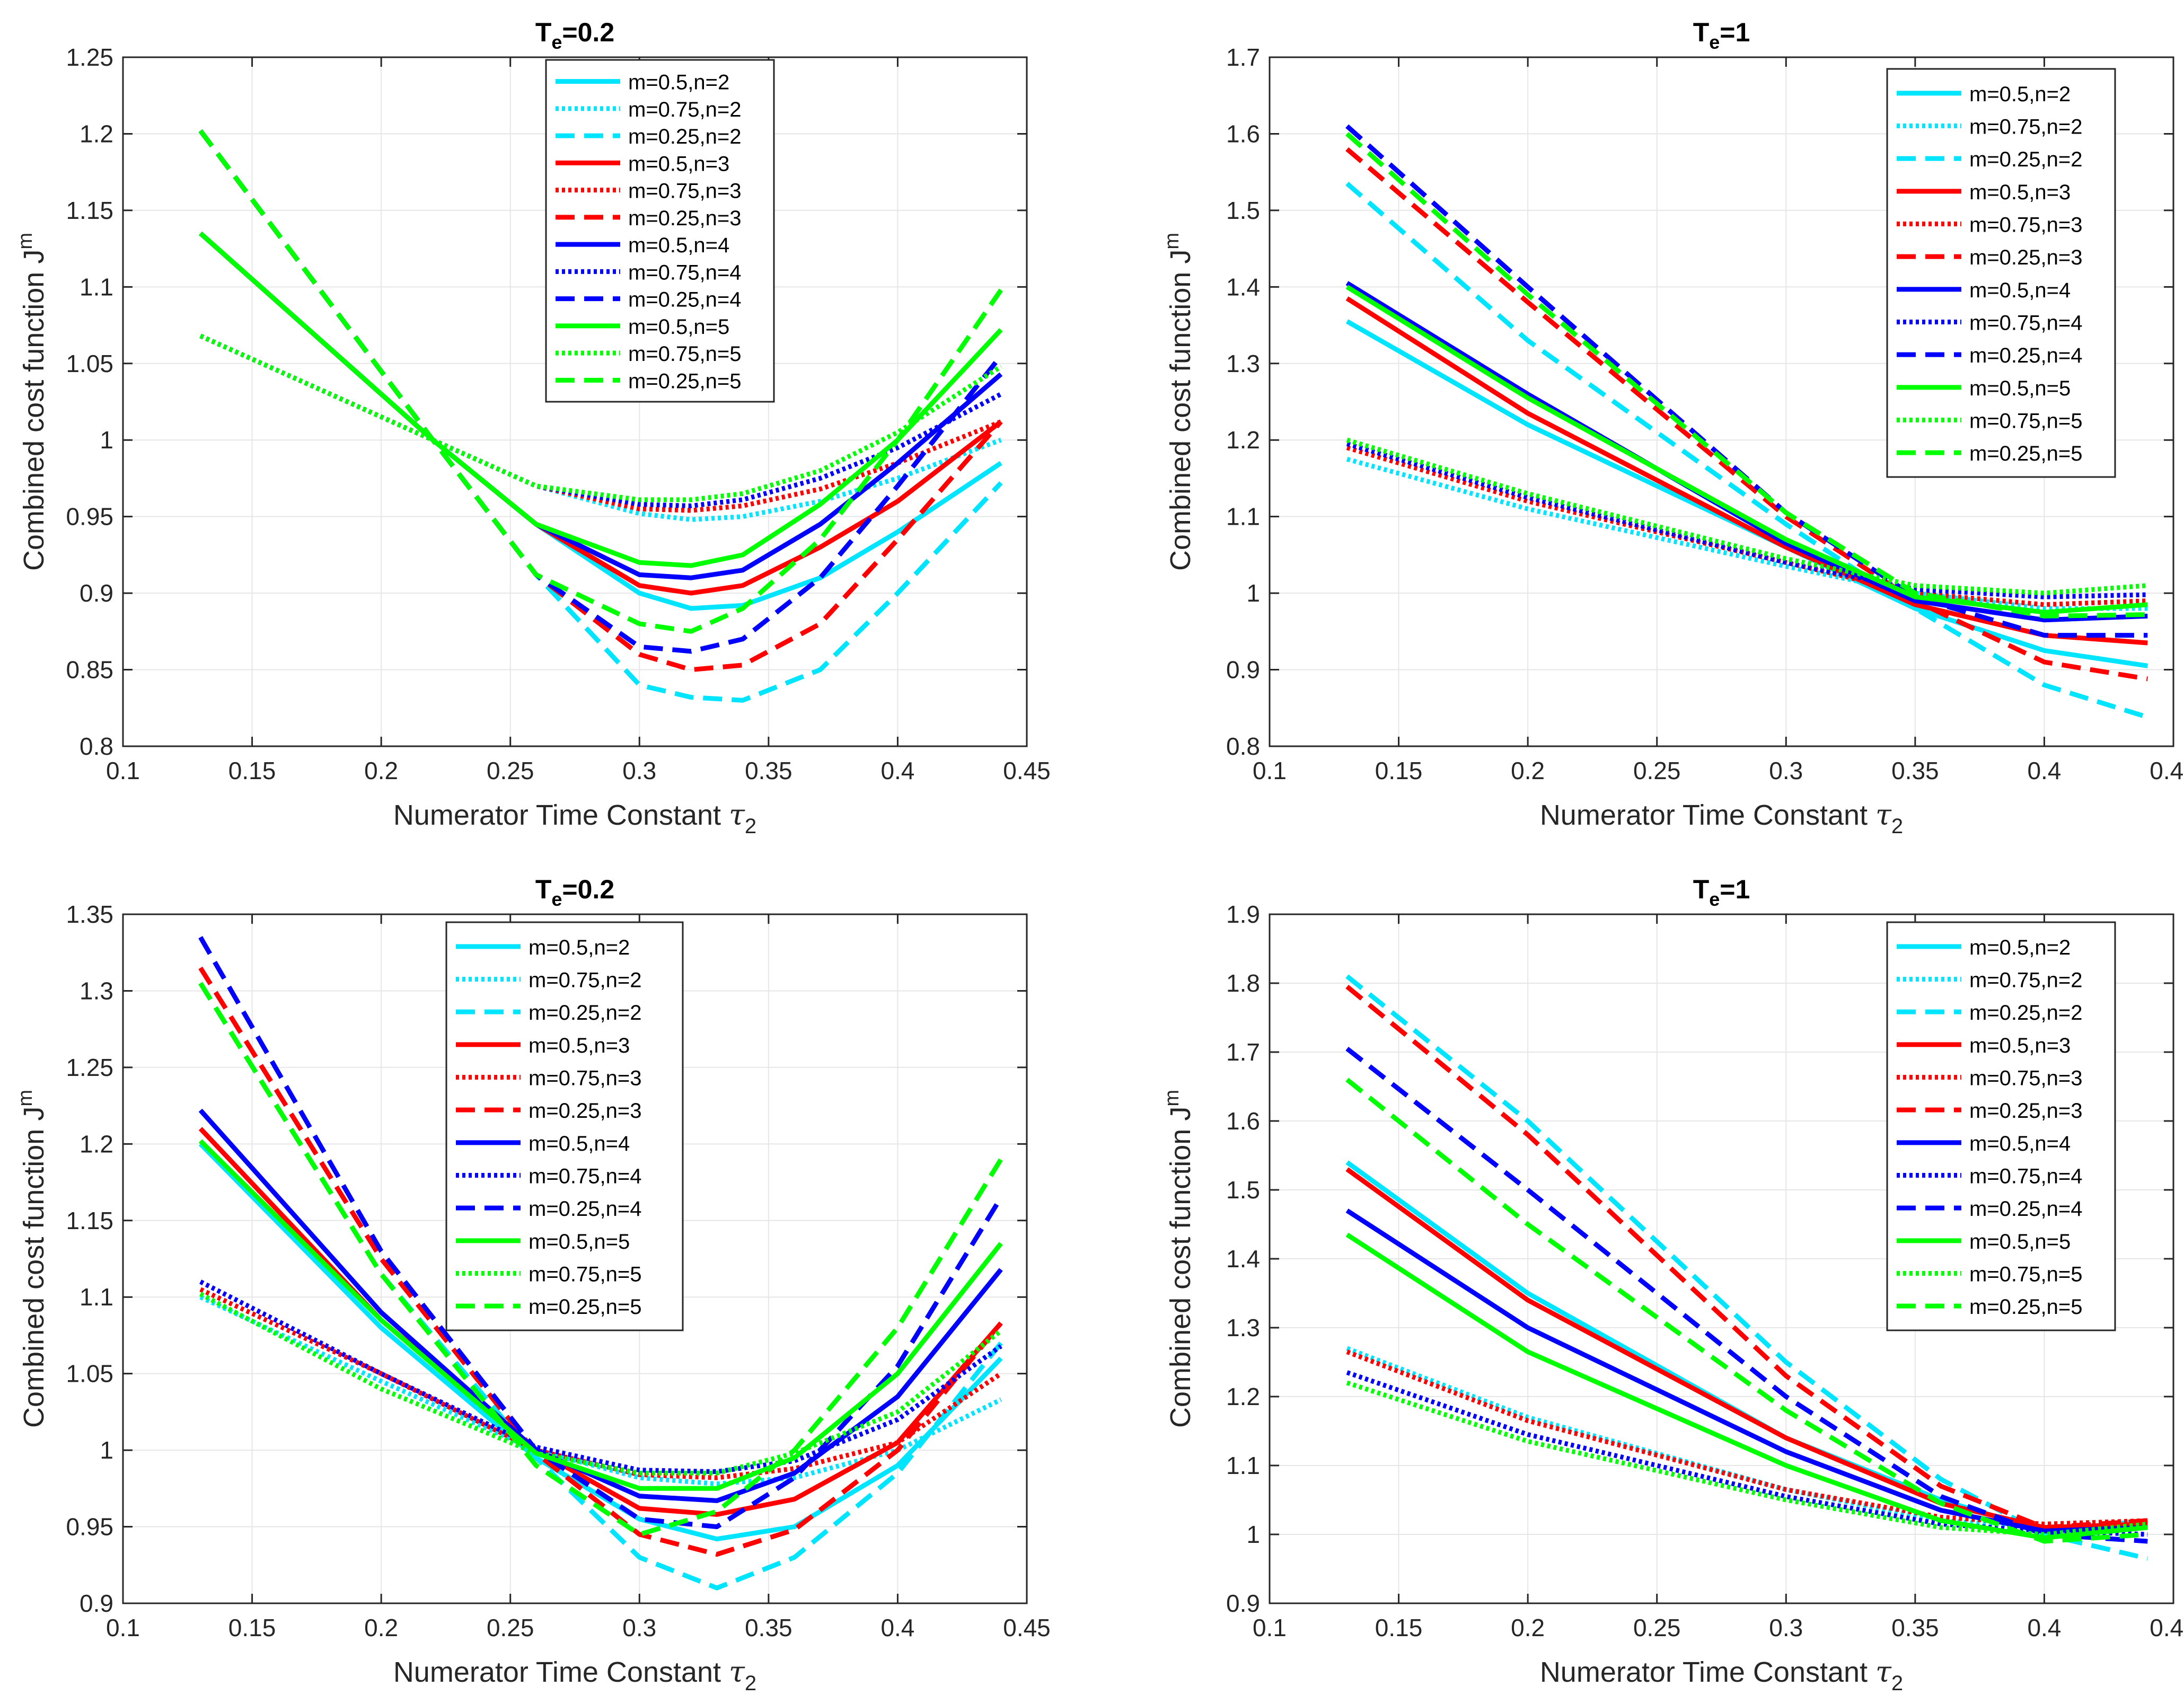 Image resolution: width=2184 pixels, height=1704 pixels. I want to click on series-line-m=0.25,n=5, so click(600, 1259).